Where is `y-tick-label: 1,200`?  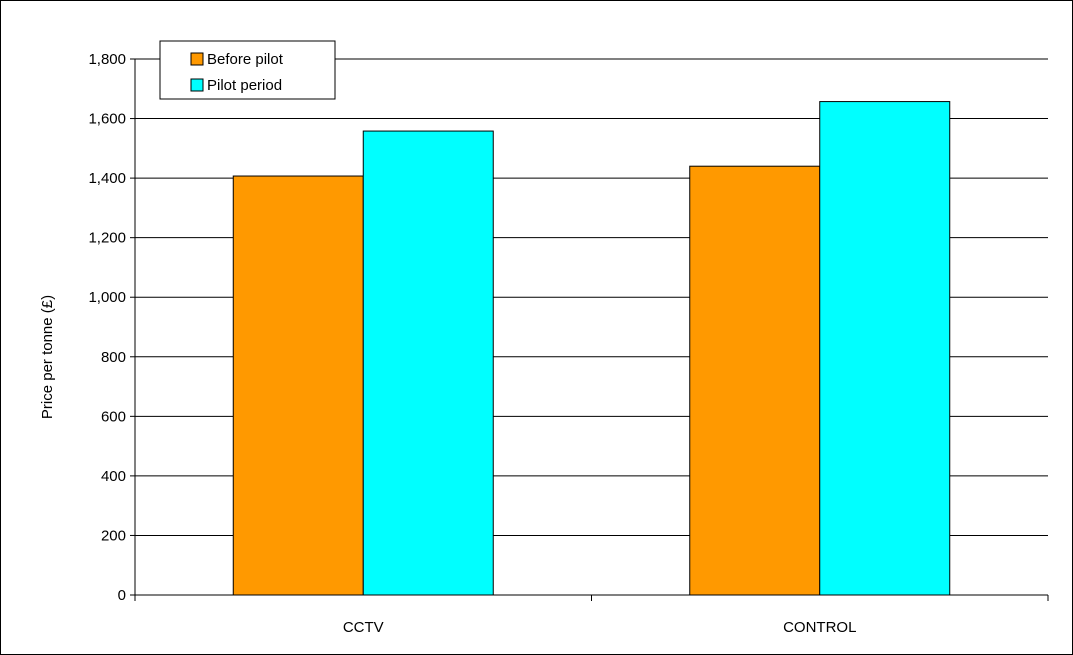 y-tick-label: 1,200 is located at coordinates (107, 238).